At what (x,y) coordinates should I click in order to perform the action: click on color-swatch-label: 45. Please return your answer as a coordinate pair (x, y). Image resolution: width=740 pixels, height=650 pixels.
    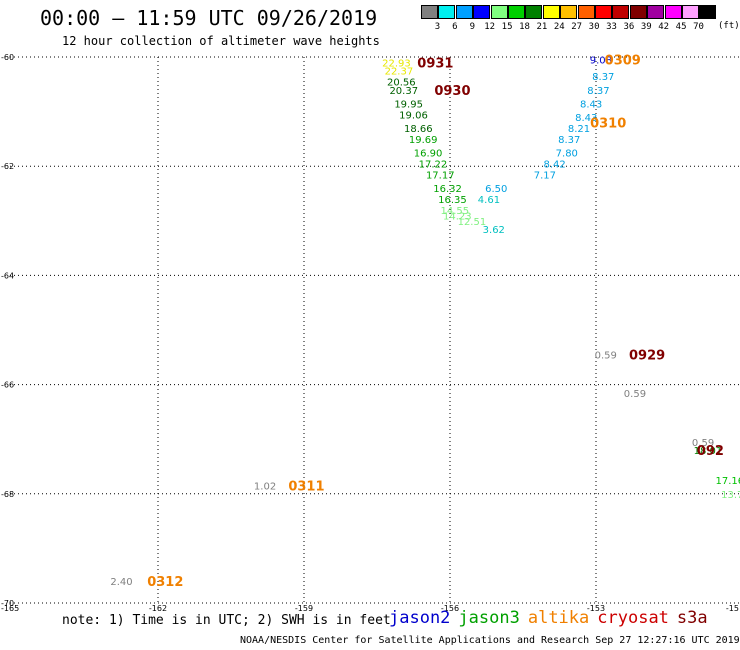
    Looking at the image, I should click on (681, 27).